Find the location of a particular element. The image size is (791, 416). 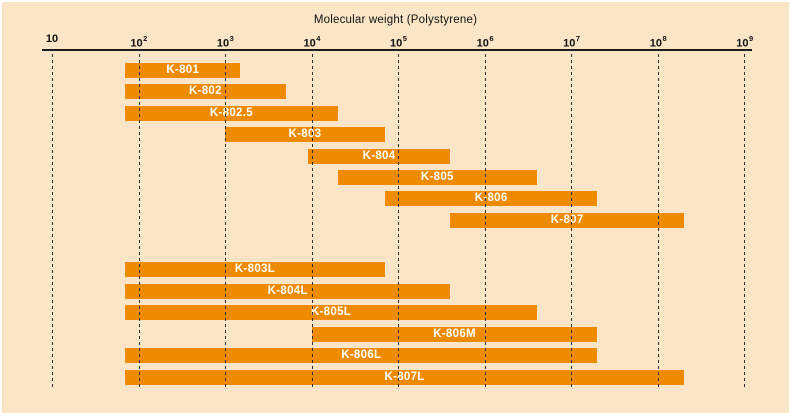

bar-label: K-806 is located at coordinates (491, 198).